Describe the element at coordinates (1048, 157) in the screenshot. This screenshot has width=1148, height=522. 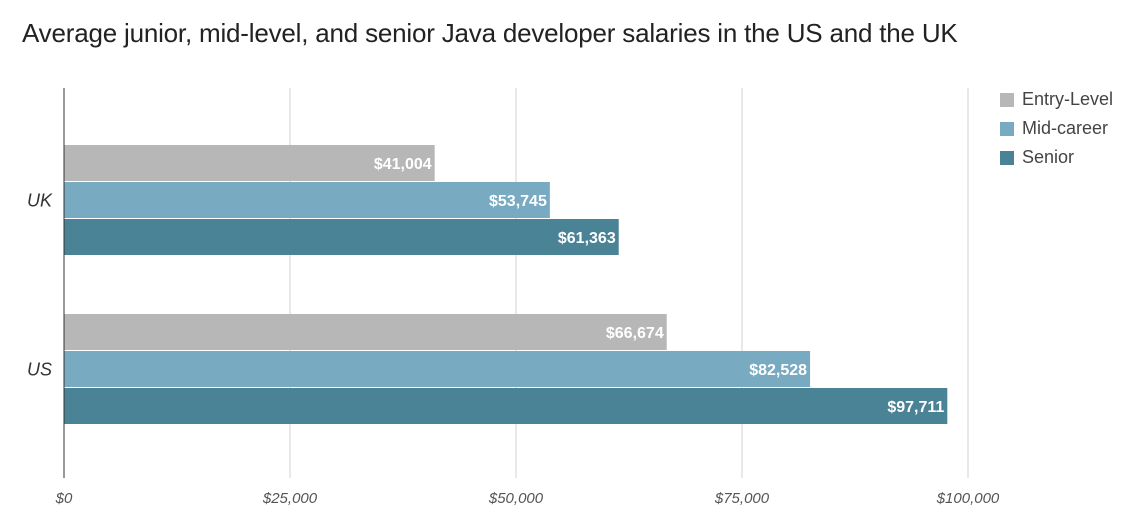
I see `legend-label: Senior` at that location.